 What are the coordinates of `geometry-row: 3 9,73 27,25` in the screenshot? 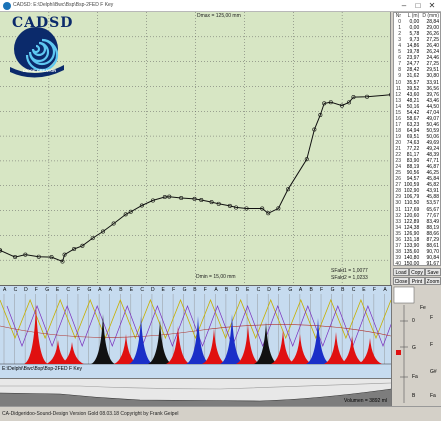 It's located at (417, 40).